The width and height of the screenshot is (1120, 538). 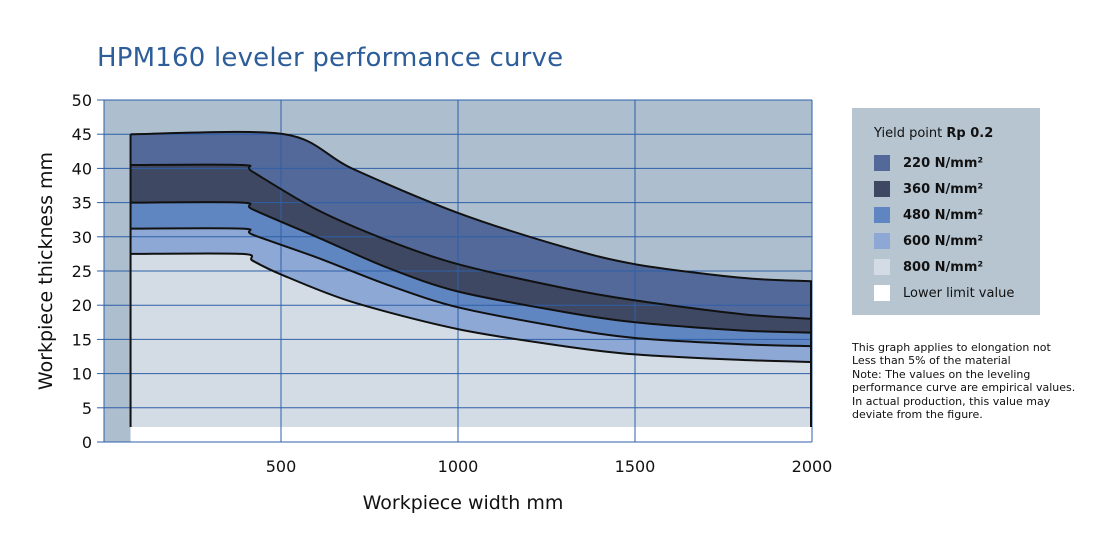 I want to click on note-line: In actual production, this value may, so click(x=951, y=401).